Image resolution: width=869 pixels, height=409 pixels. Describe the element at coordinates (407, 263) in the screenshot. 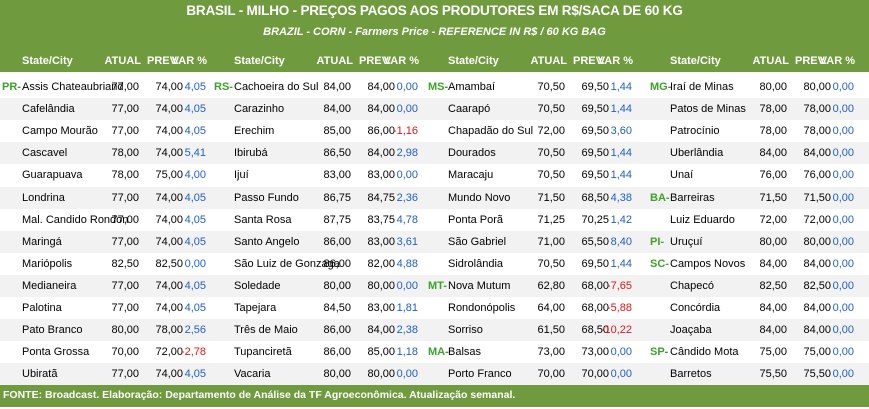

I see `price-variation: 4,88` at that location.